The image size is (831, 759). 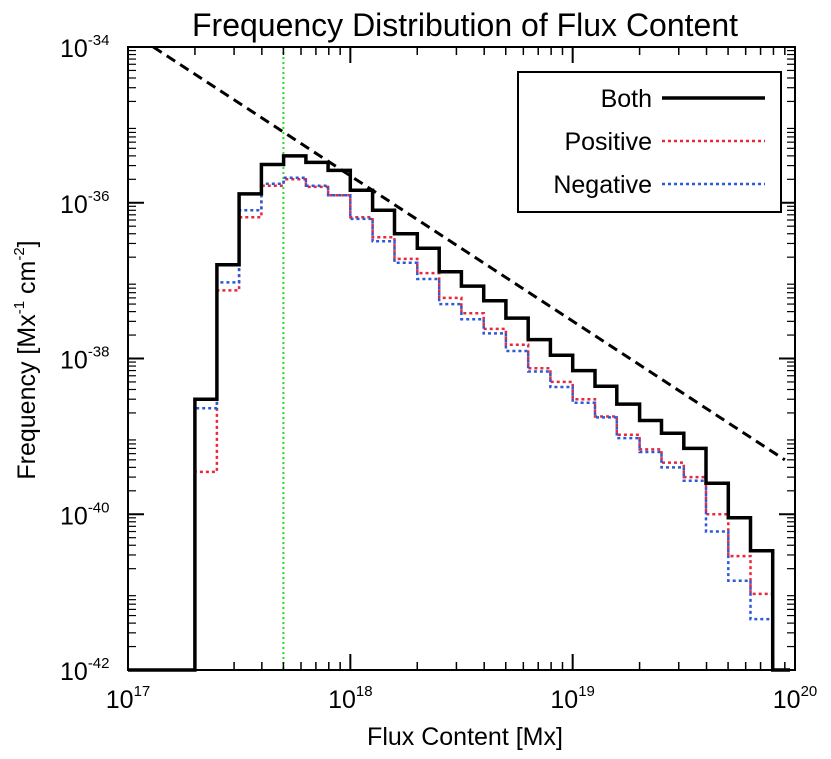 I want to click on y-tick-label: 10-34, so click(x=85, y=47).